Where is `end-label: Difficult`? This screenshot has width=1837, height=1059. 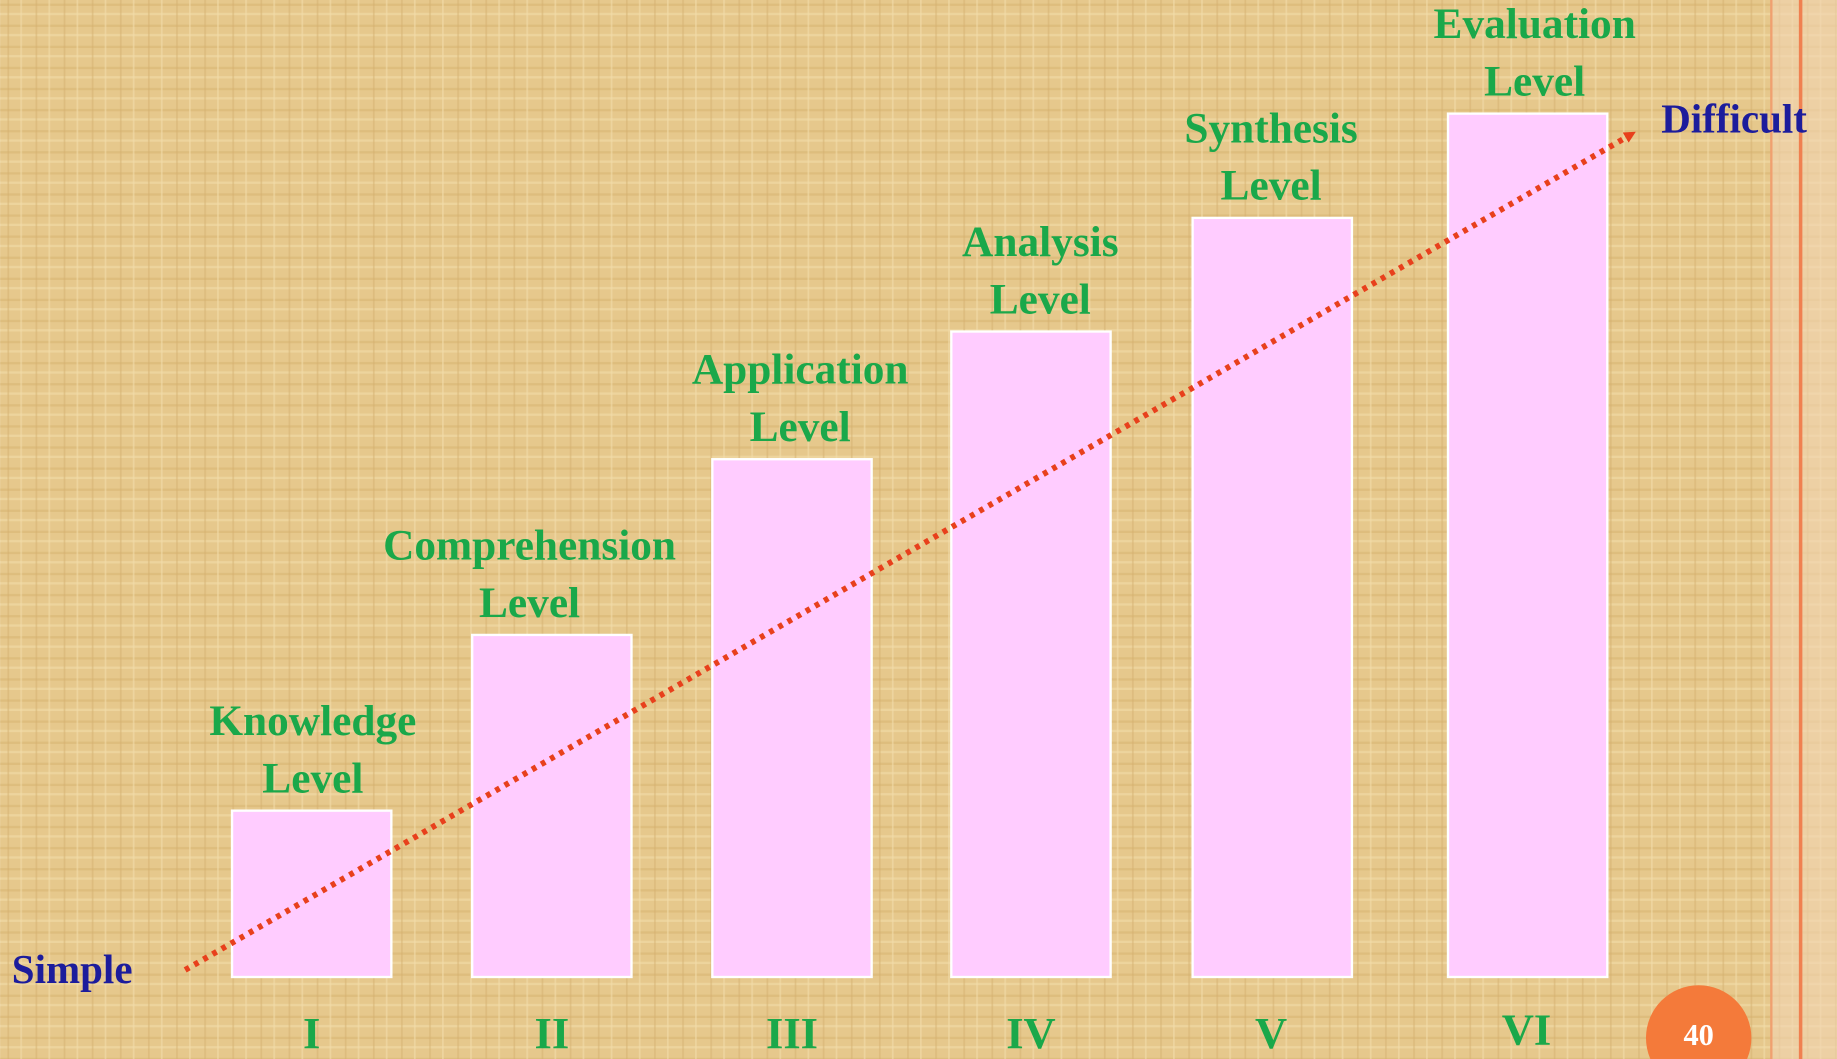 end-label: Difficult is located at coordinates (1734, 118).